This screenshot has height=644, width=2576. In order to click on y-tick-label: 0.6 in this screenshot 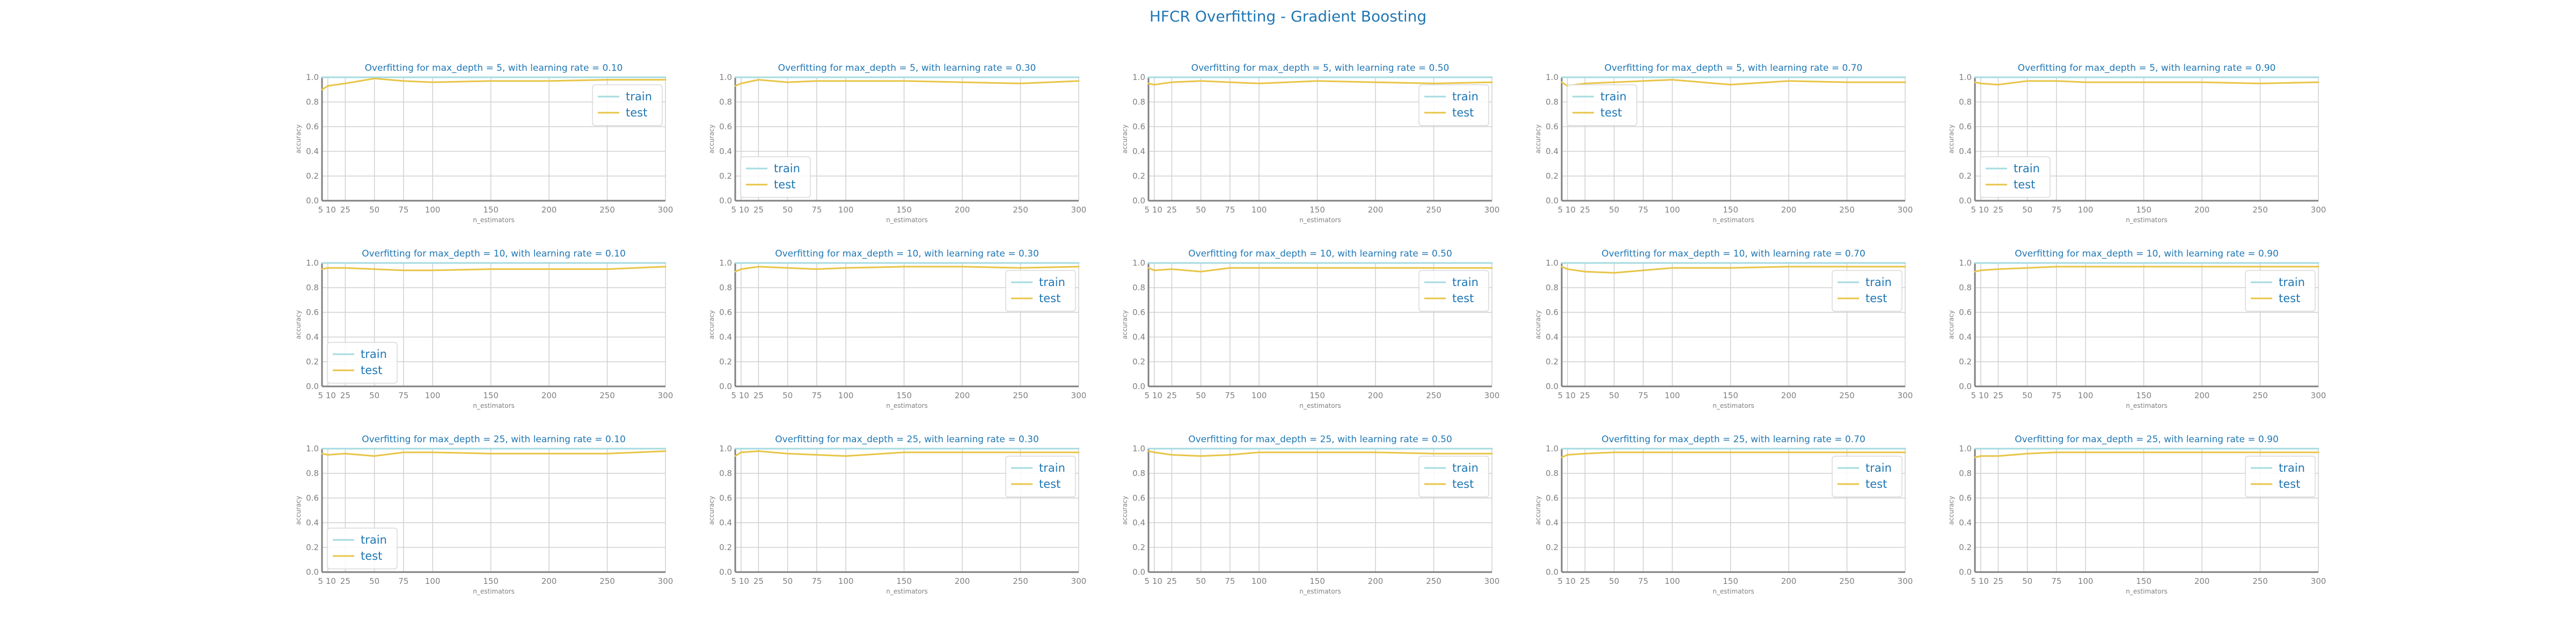, I will do `click(312, 498)`.